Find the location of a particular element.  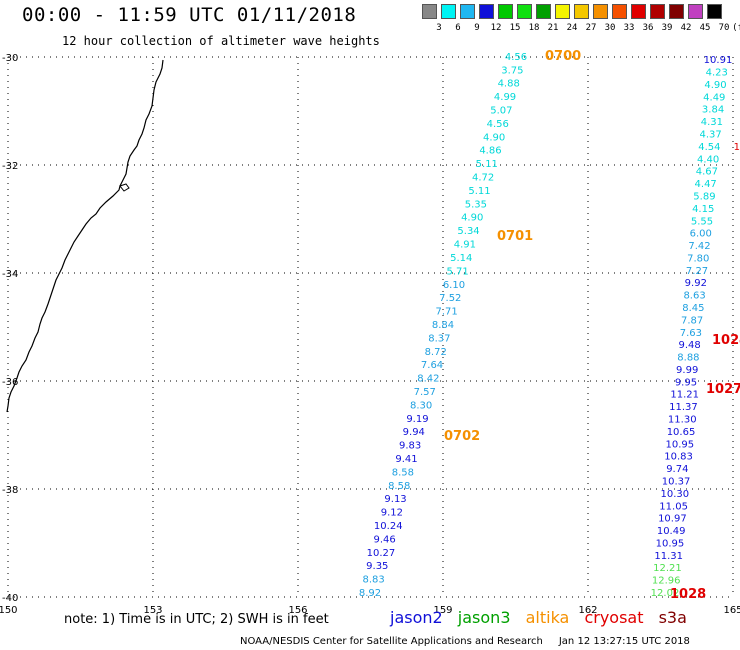

scale-label: 18 is located at coordinates (534, 28).